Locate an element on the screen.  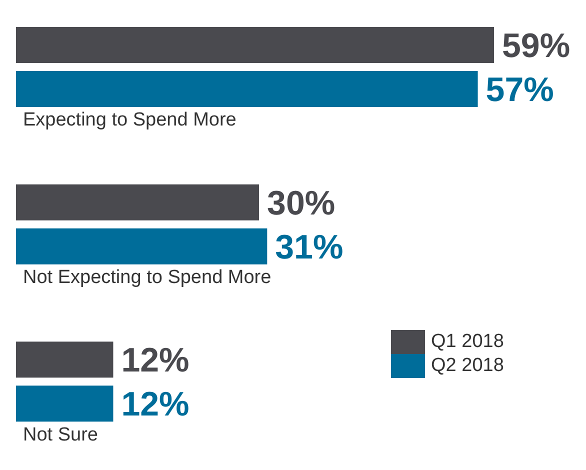
data-label: 59% is located at coordinates (536, 46).